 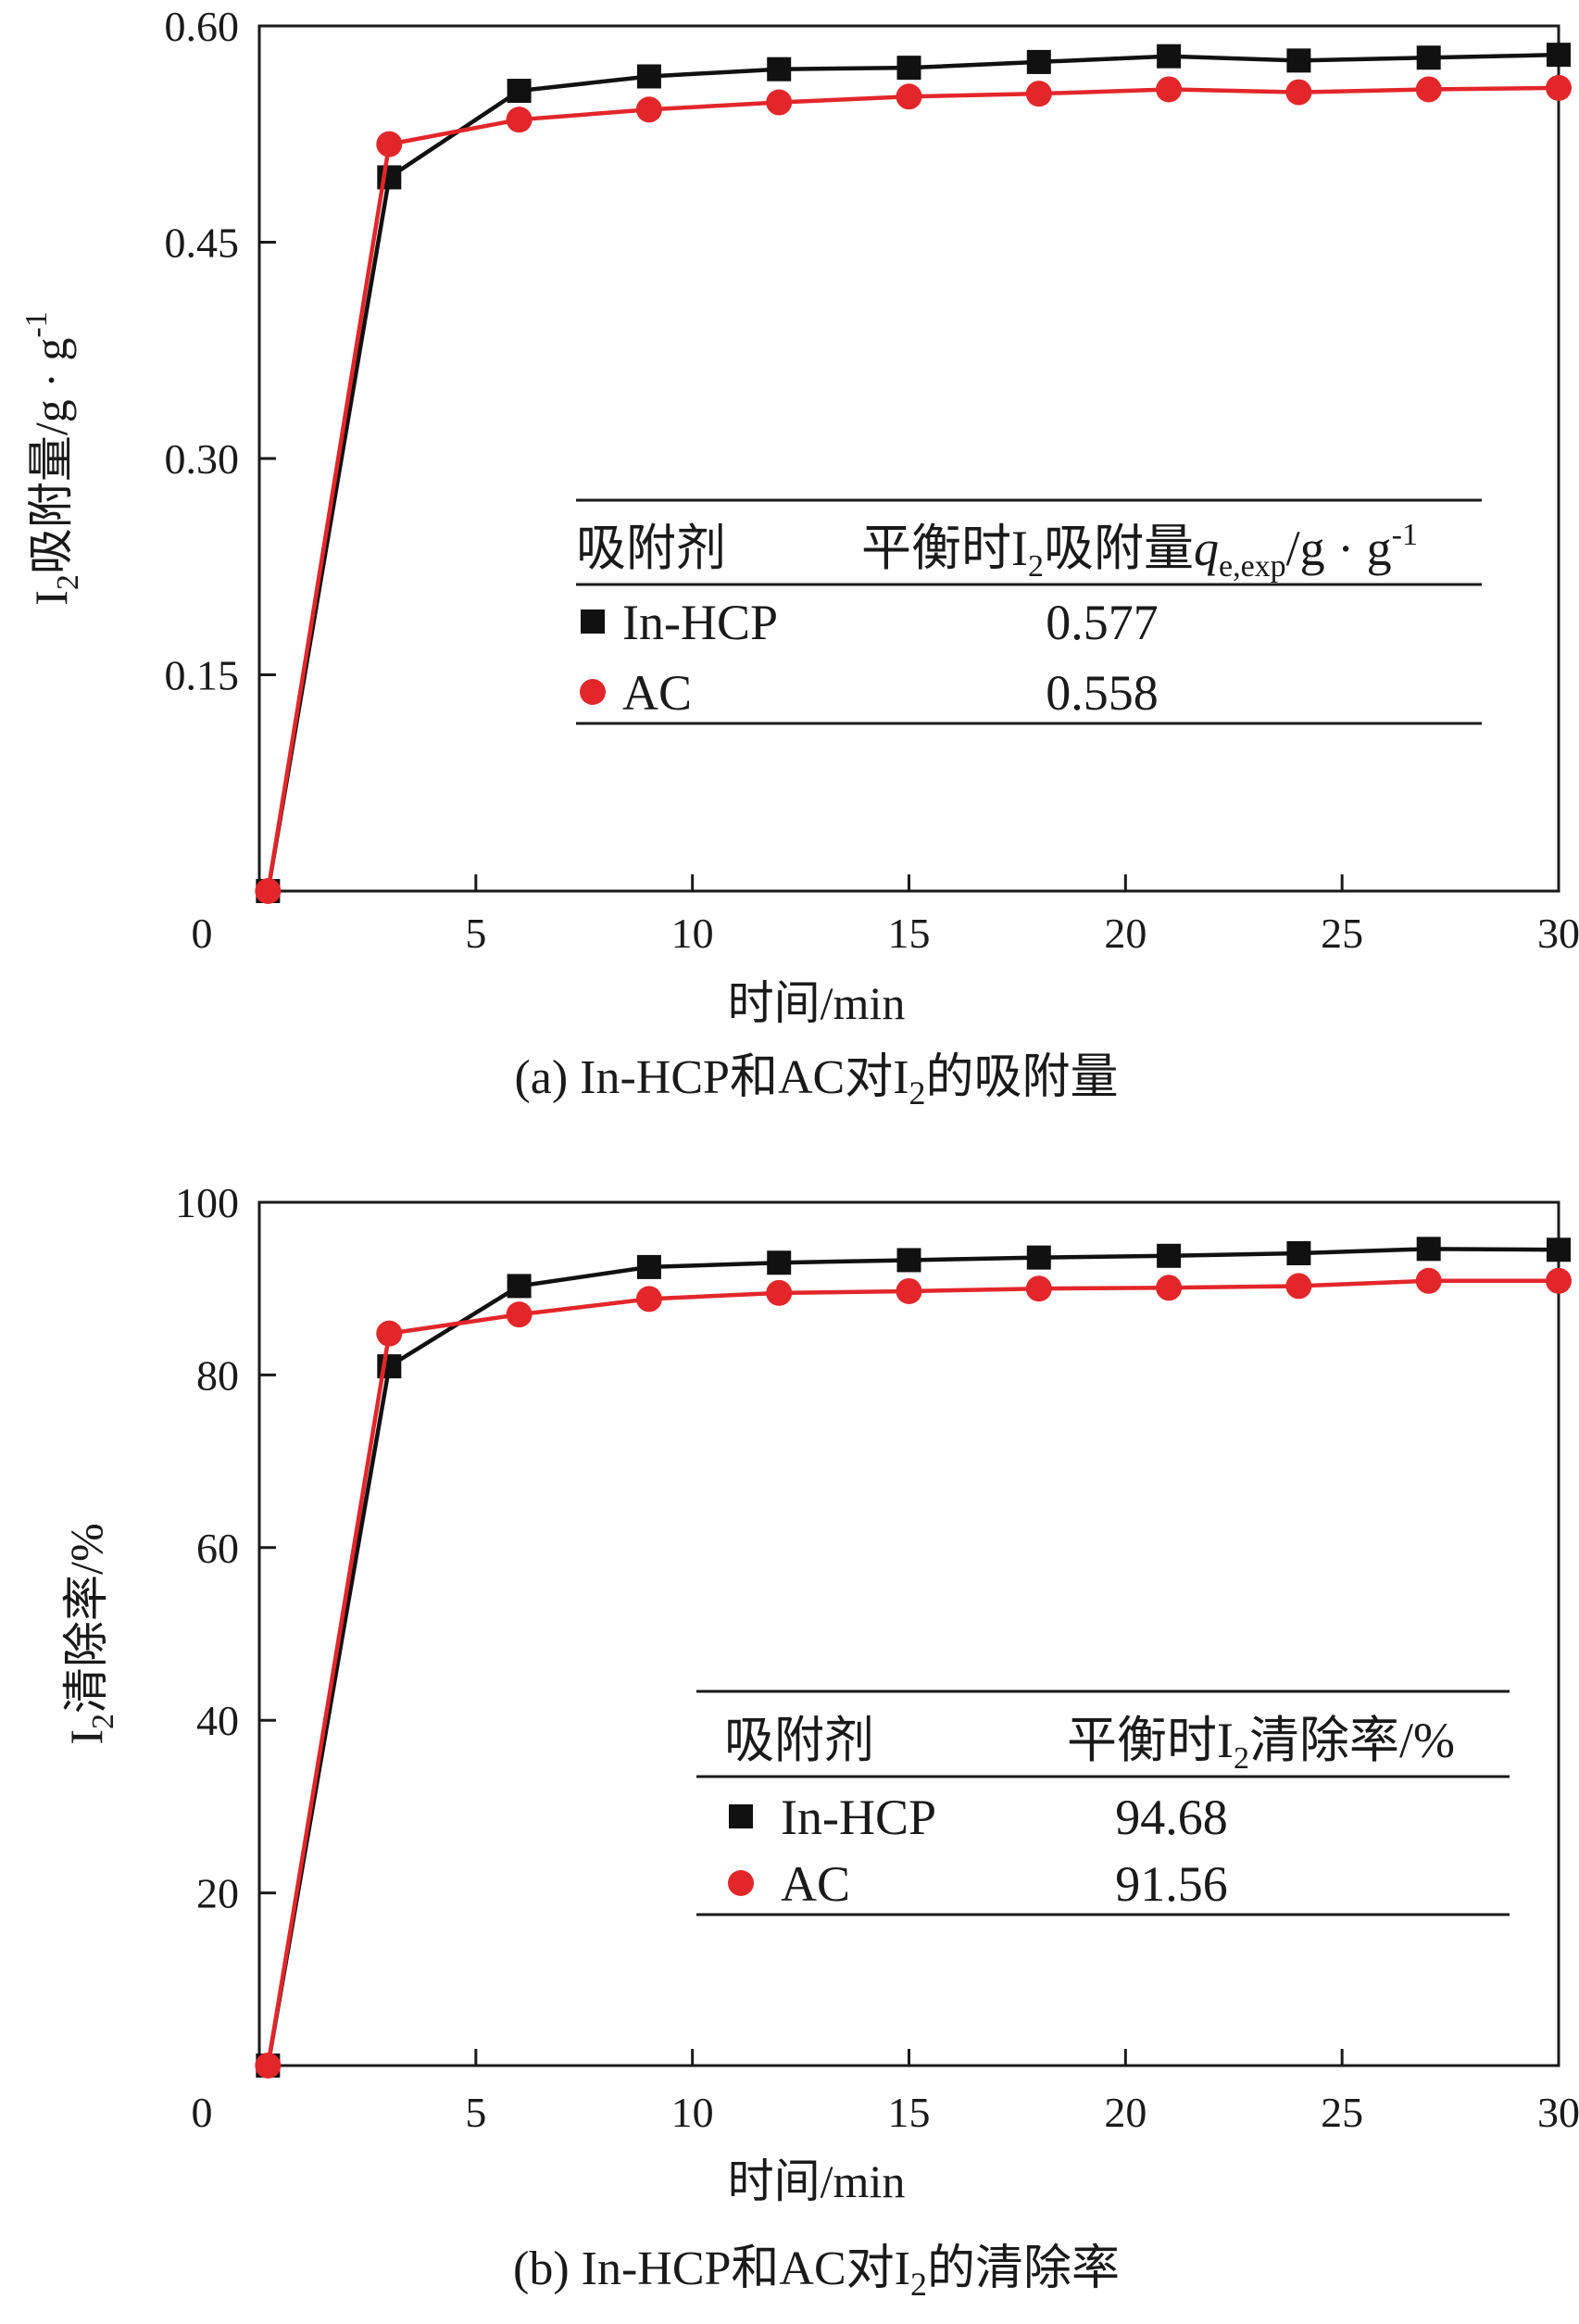 I want to click on y-tick-label: 0.30, so click(x=203, y=459).